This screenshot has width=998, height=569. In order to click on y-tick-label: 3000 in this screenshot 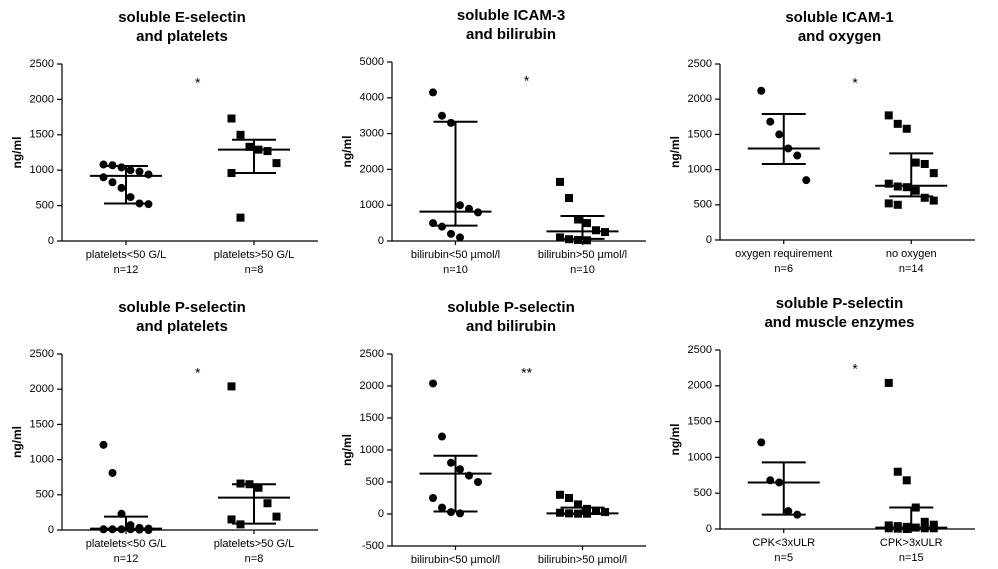, I will do `click(372, 134)`.